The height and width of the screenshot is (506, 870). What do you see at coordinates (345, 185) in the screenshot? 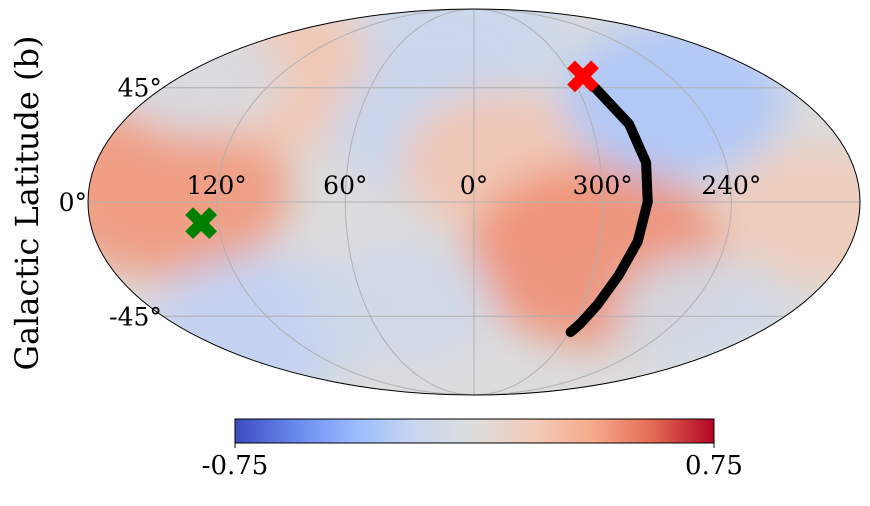
I see `lon-tick-label-60: 60°` at bounding box center [345, 185].